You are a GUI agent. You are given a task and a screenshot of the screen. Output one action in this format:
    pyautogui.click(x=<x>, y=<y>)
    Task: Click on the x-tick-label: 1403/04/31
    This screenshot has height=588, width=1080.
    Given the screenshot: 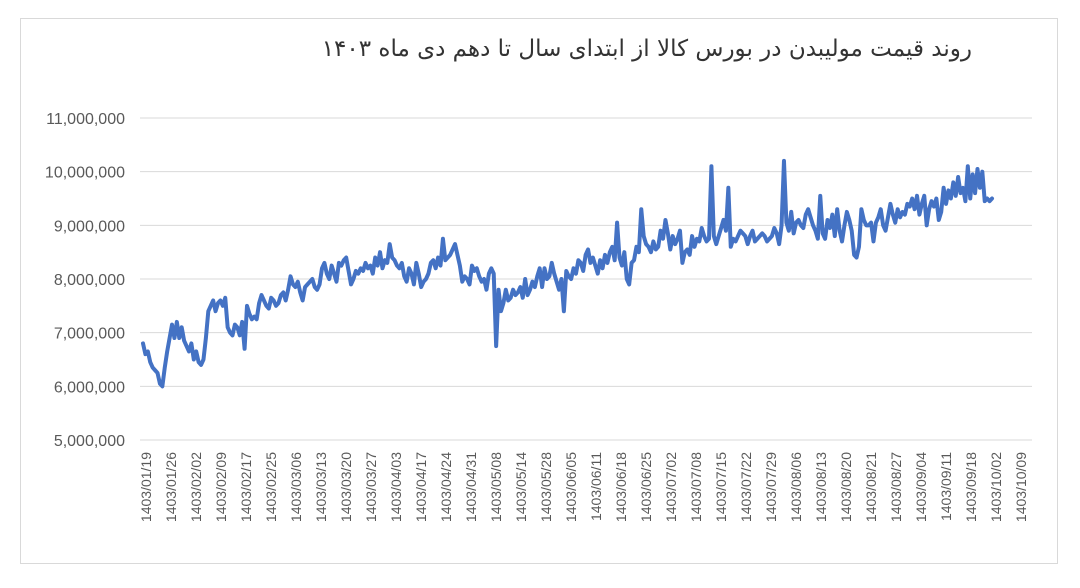 What is the action you would take?
    pyautogui.click(x=471, y=487)
    